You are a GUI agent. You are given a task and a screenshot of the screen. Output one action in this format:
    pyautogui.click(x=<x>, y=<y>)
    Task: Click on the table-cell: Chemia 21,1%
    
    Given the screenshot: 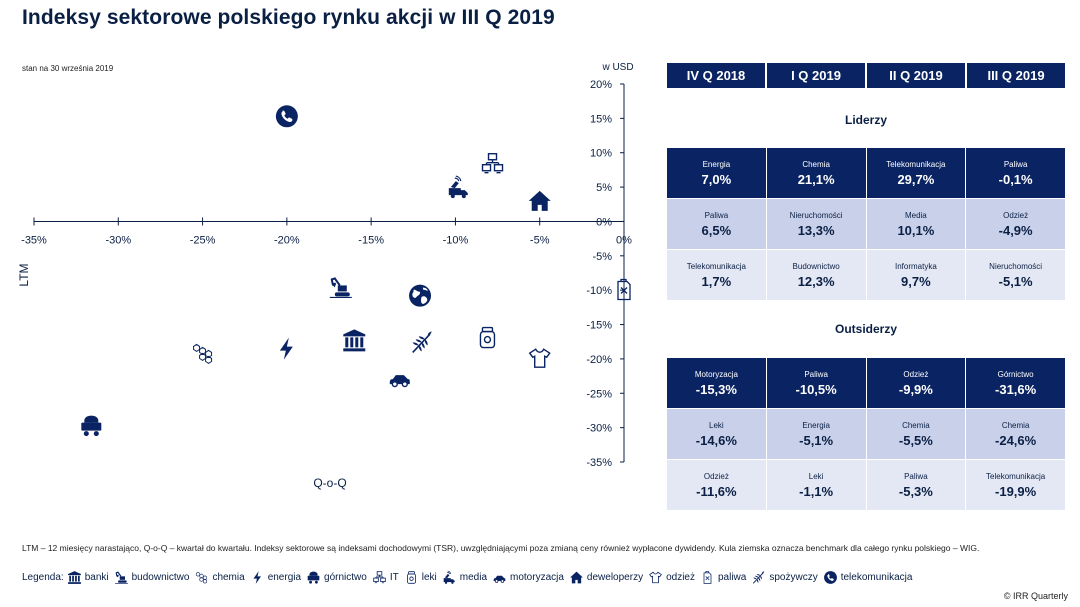 What is the action you would take?
    pyautogui.click(x=816, y=173)
    